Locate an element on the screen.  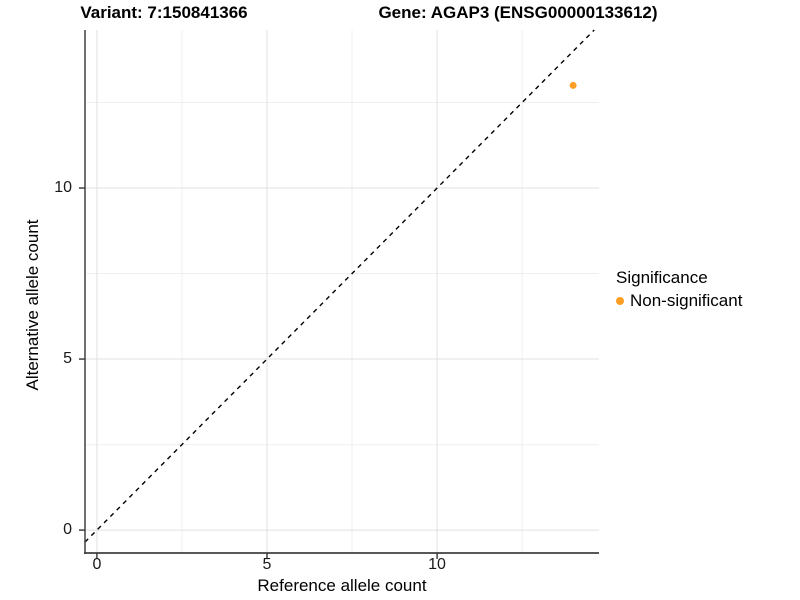
data-point is located at coordinates (573, 85).